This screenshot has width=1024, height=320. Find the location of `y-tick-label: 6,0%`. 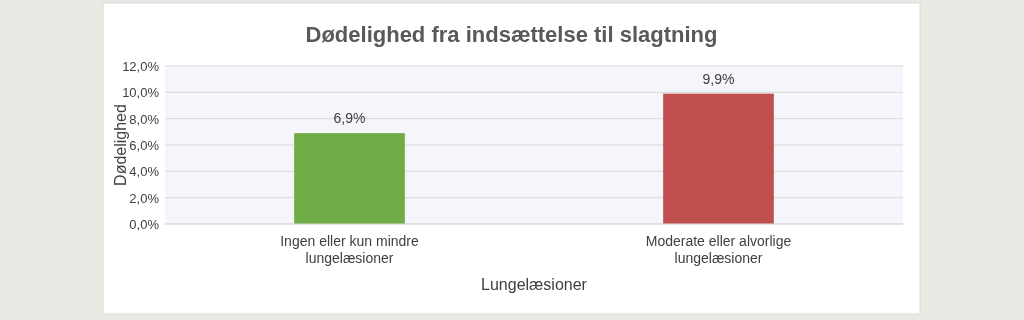

y-tick-label: 6,0% is located at coordinates (144, 145).